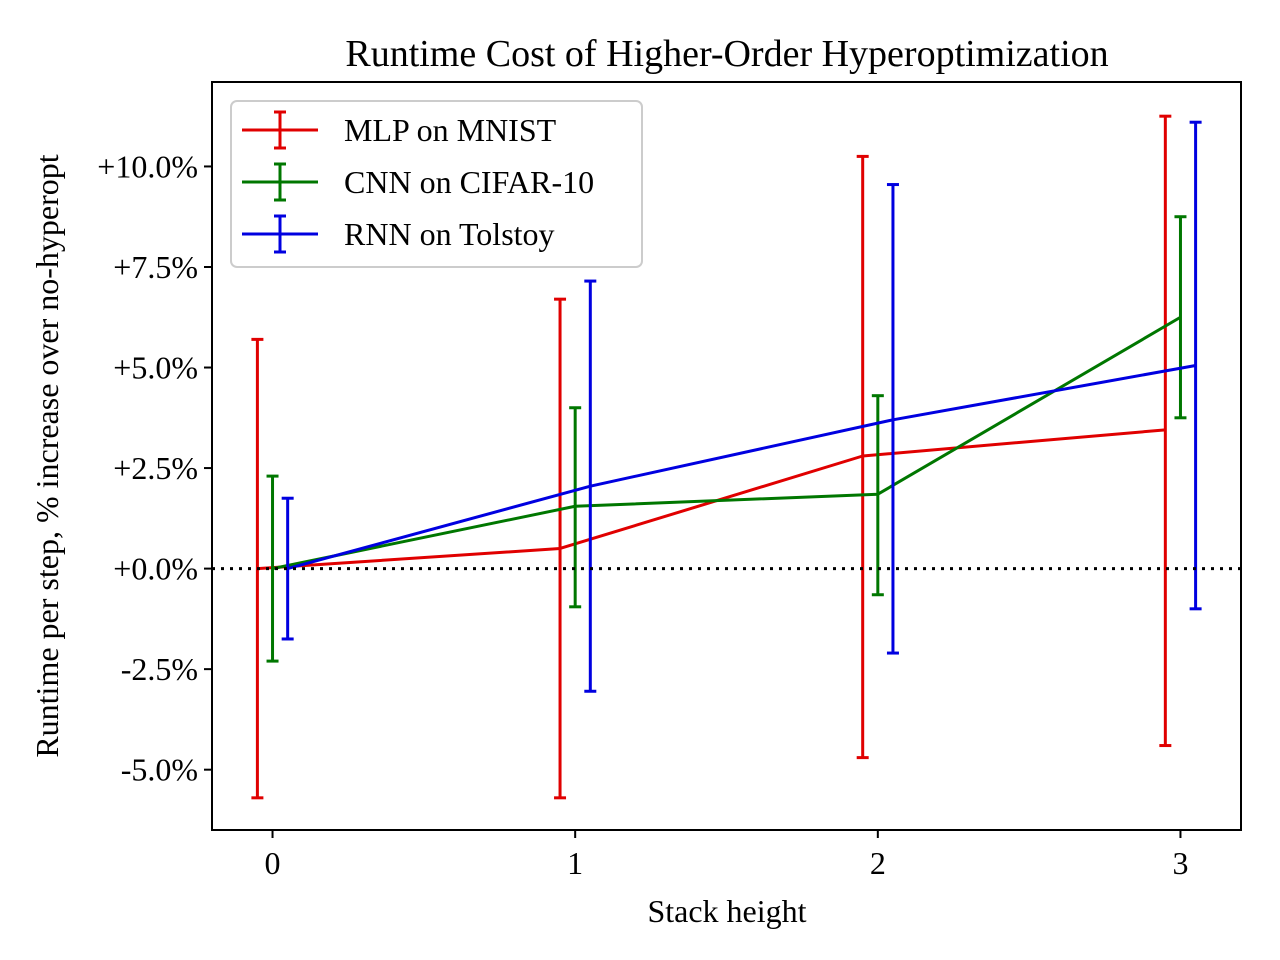 This screenshot has width=1280, height=960. I want to click on y-tick-label: +5.0%, so click(155, 368).